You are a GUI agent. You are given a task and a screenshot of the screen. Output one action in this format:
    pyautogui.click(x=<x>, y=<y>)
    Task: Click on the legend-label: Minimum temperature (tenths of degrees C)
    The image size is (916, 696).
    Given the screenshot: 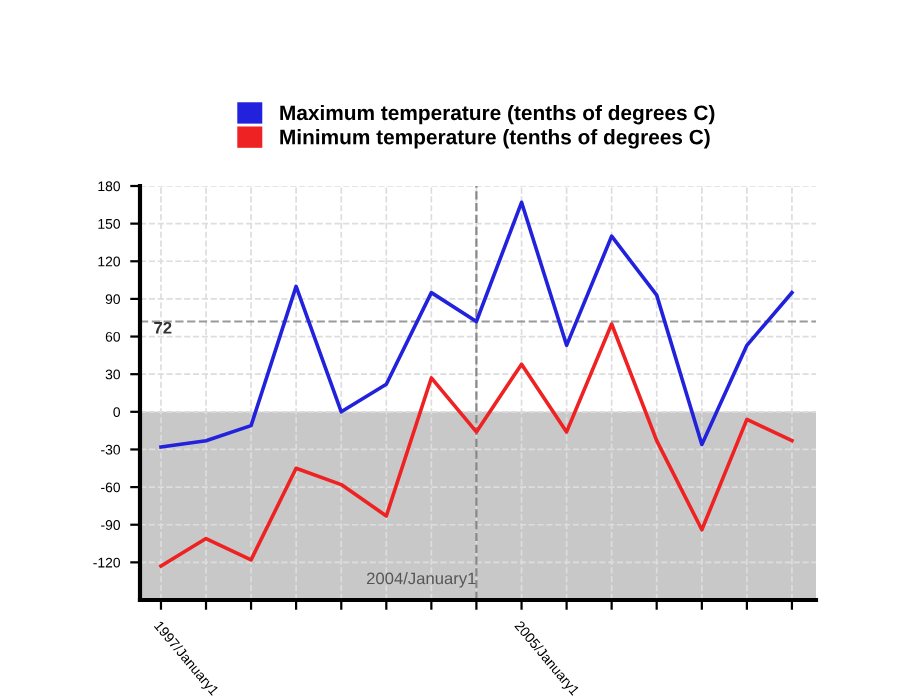 What is the action you would take?
    pyautogui.click(x=495, y=139)
    